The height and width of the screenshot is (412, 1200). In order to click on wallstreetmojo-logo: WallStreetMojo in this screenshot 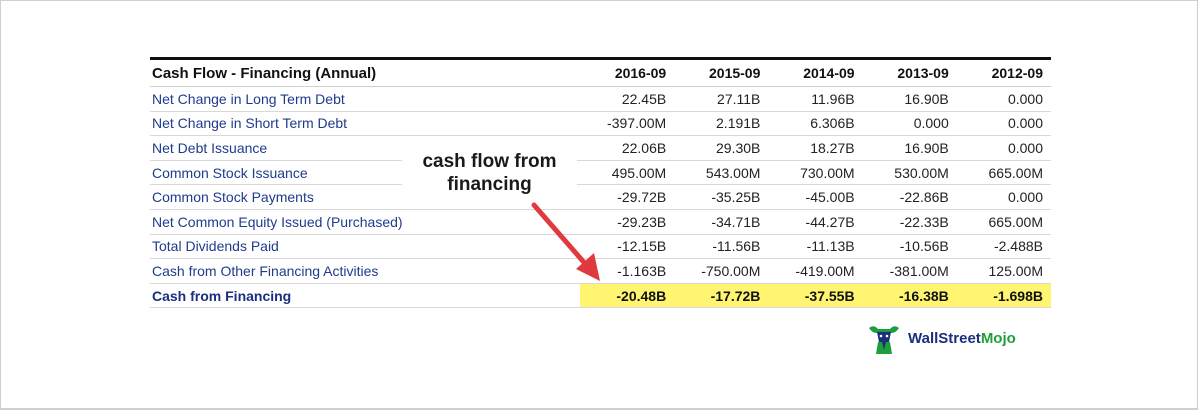, I will do `click(941, 338)`.